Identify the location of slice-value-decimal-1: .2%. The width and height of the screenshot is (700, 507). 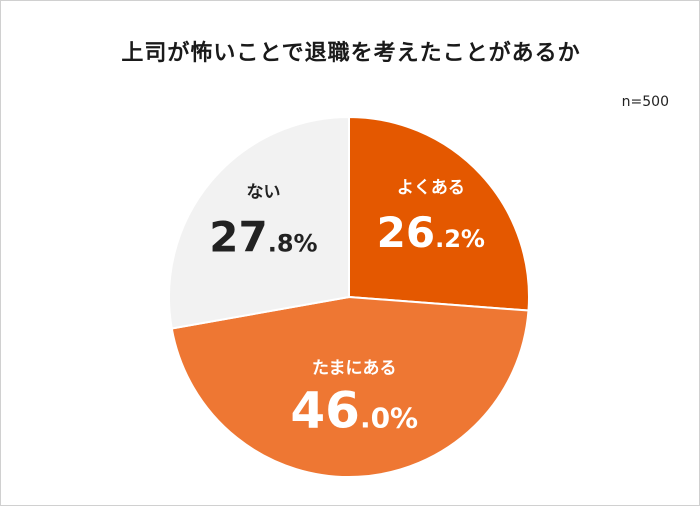
(460, 239).